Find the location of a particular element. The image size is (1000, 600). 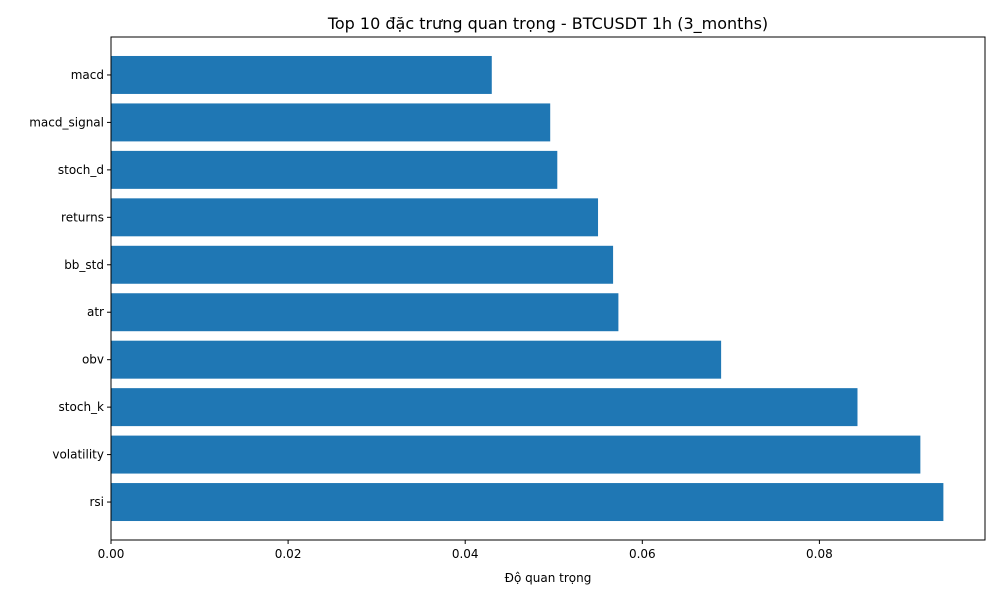

bar-volatility is located at coordinates (516, 454).